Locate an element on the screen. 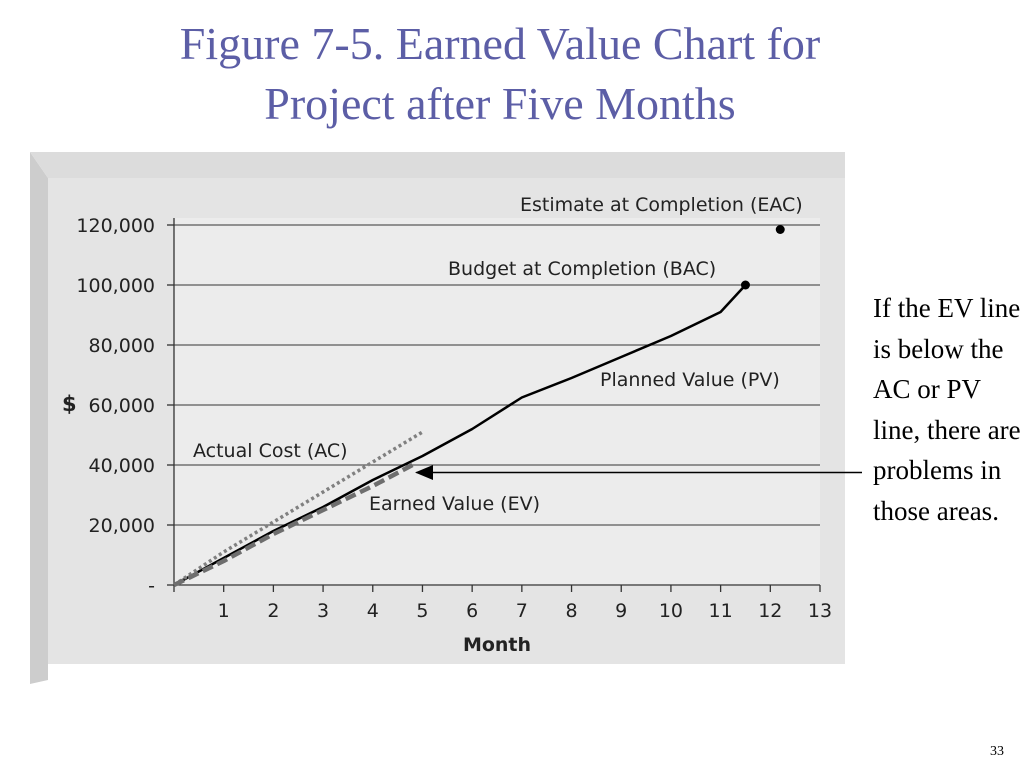 This screenshot has height=768, width=1024. marker-label-bac: Budget at Completion (BAC) is located at coordinates (582, 269).